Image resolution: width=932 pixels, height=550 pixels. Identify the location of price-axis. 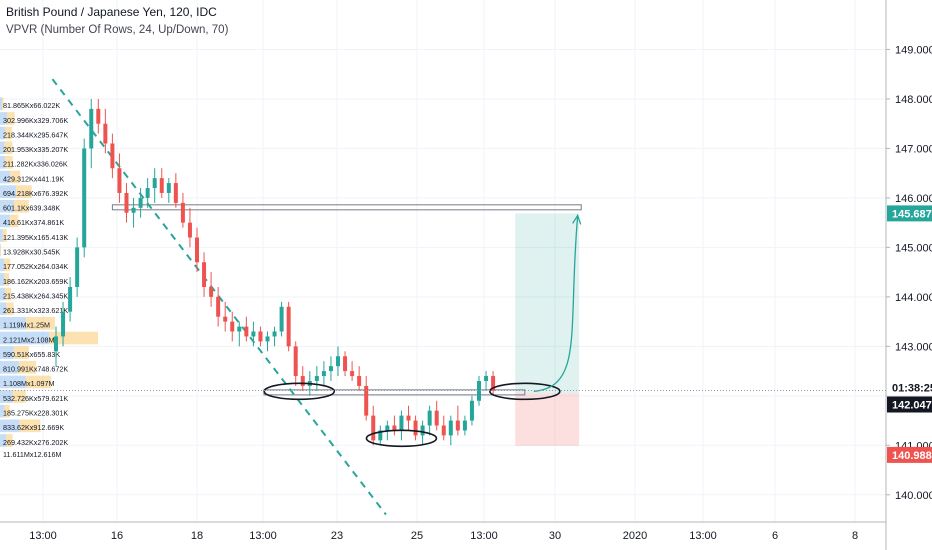
(909, 275).